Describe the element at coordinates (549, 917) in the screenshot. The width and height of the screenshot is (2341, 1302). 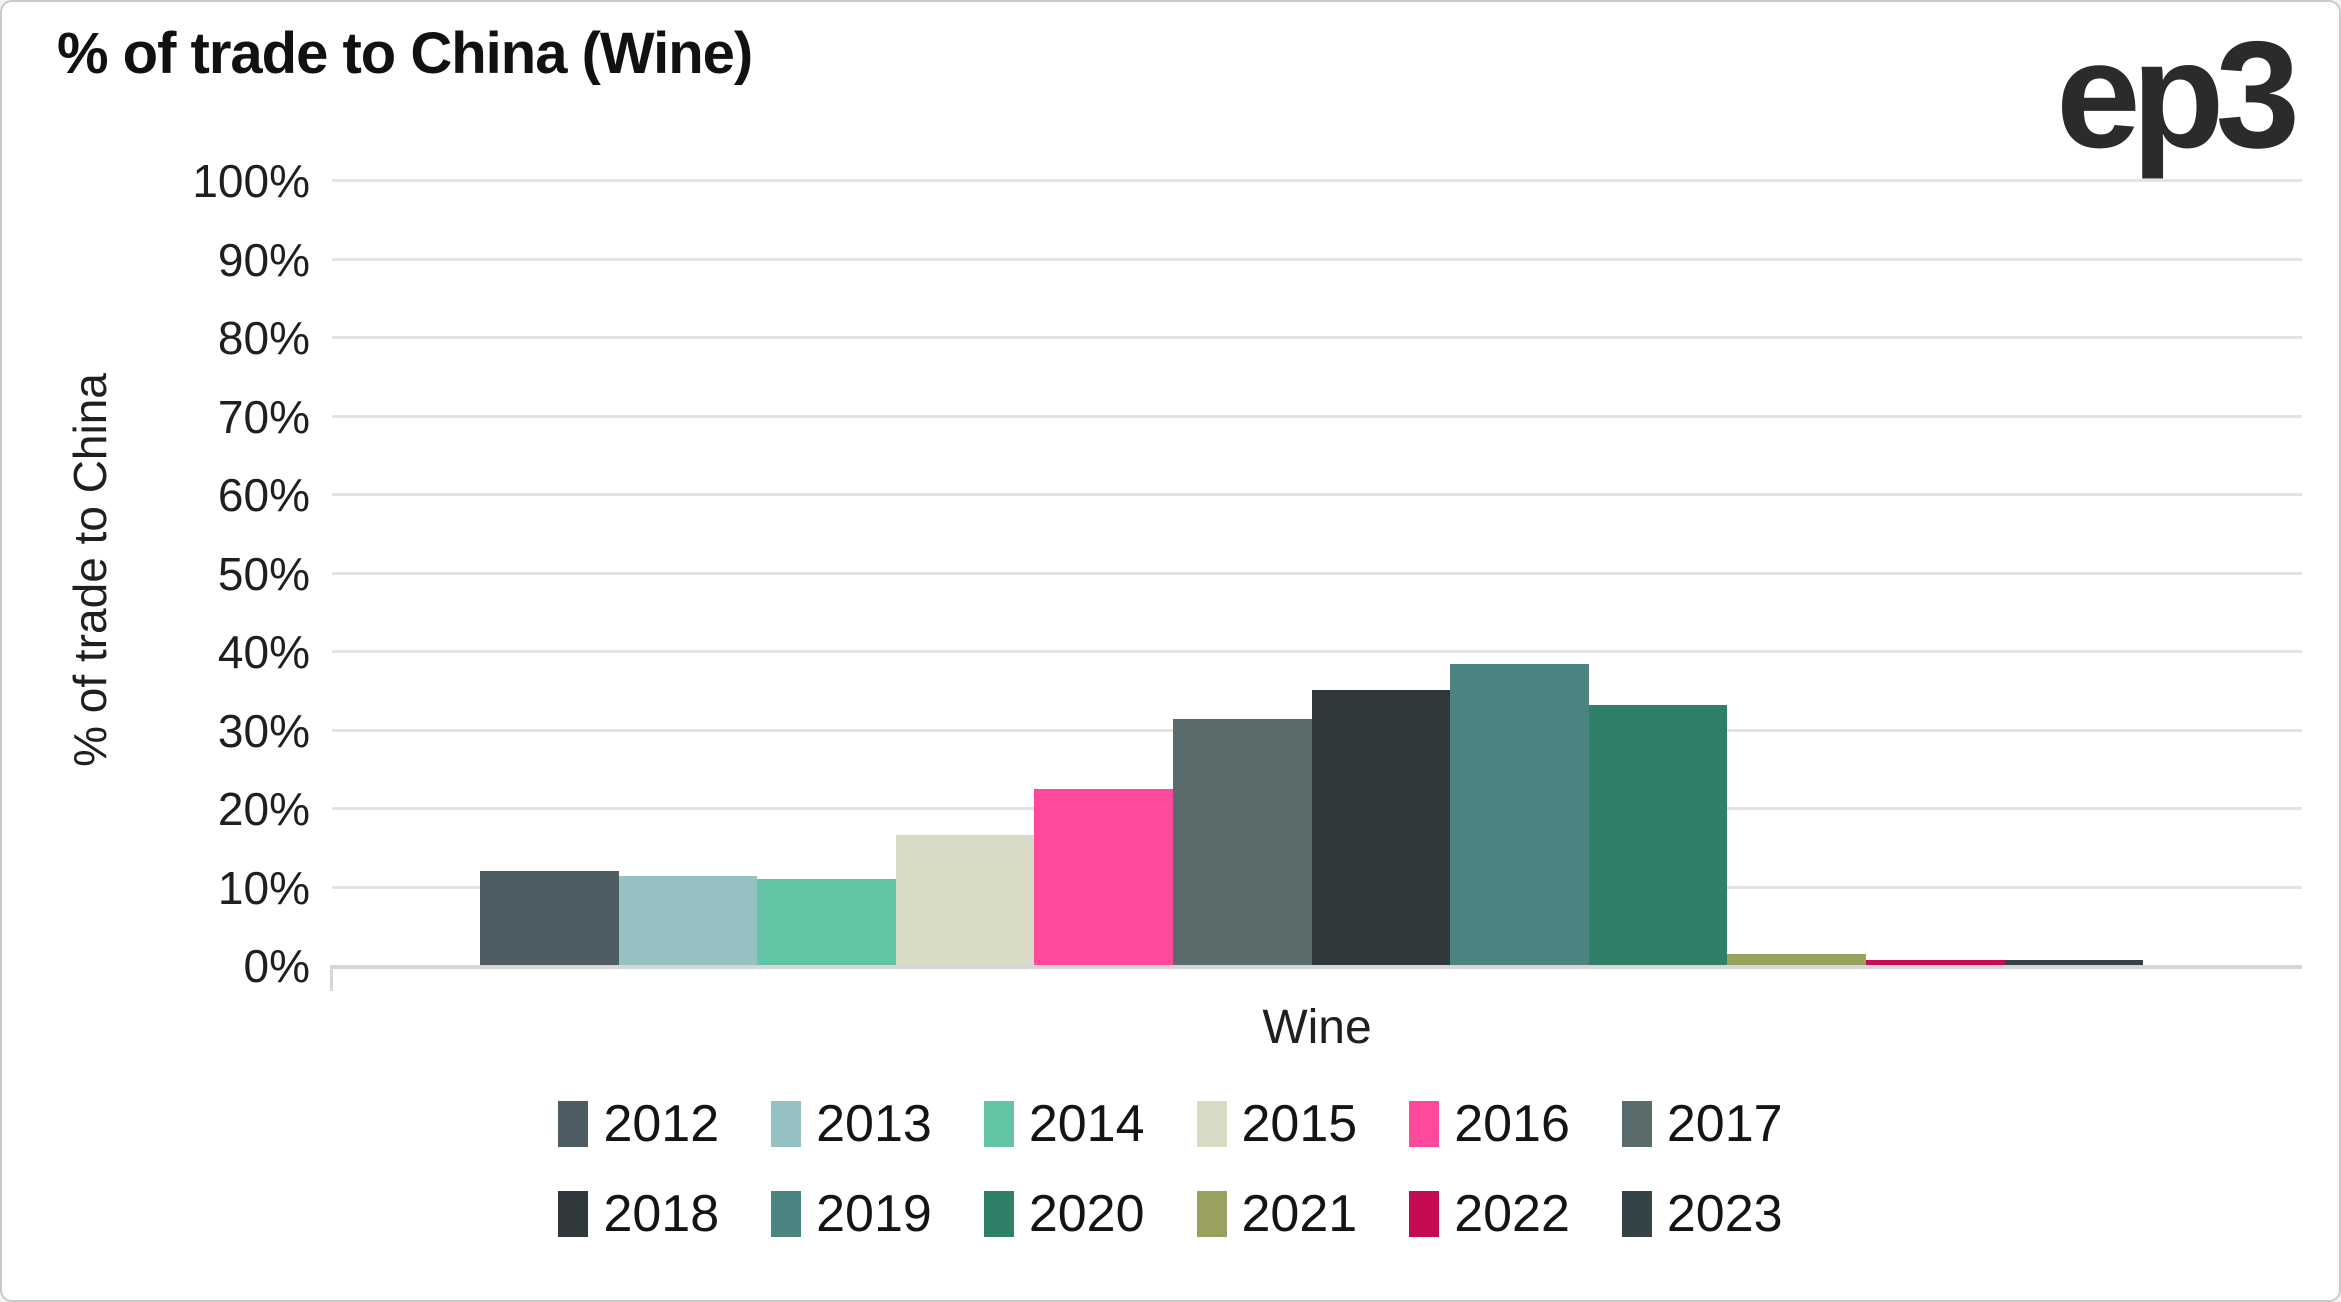
I see `bar-2012` at that location.